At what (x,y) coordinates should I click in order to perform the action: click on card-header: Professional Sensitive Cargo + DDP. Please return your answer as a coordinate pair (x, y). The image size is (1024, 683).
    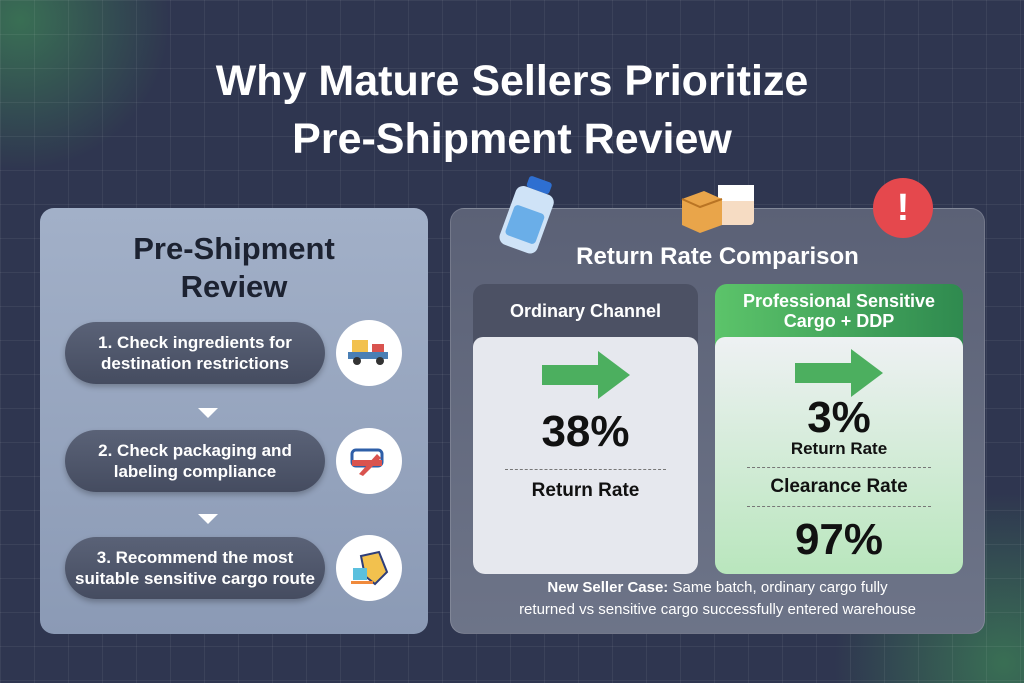
    Looking at the image, I should click on (839, 310).